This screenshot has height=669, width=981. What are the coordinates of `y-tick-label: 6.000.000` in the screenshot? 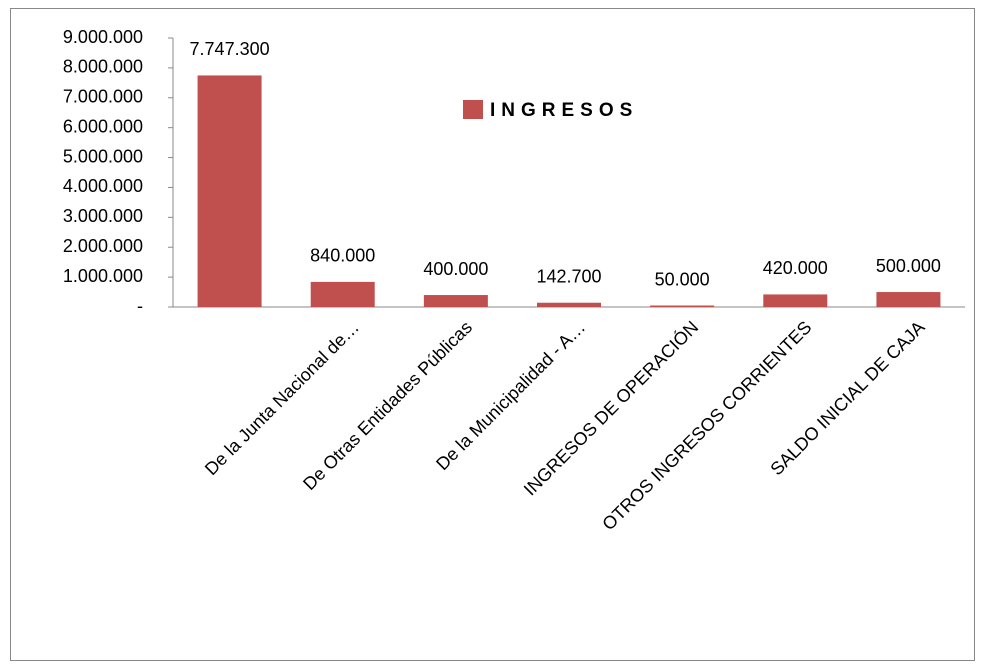 It's located at (103, 126).